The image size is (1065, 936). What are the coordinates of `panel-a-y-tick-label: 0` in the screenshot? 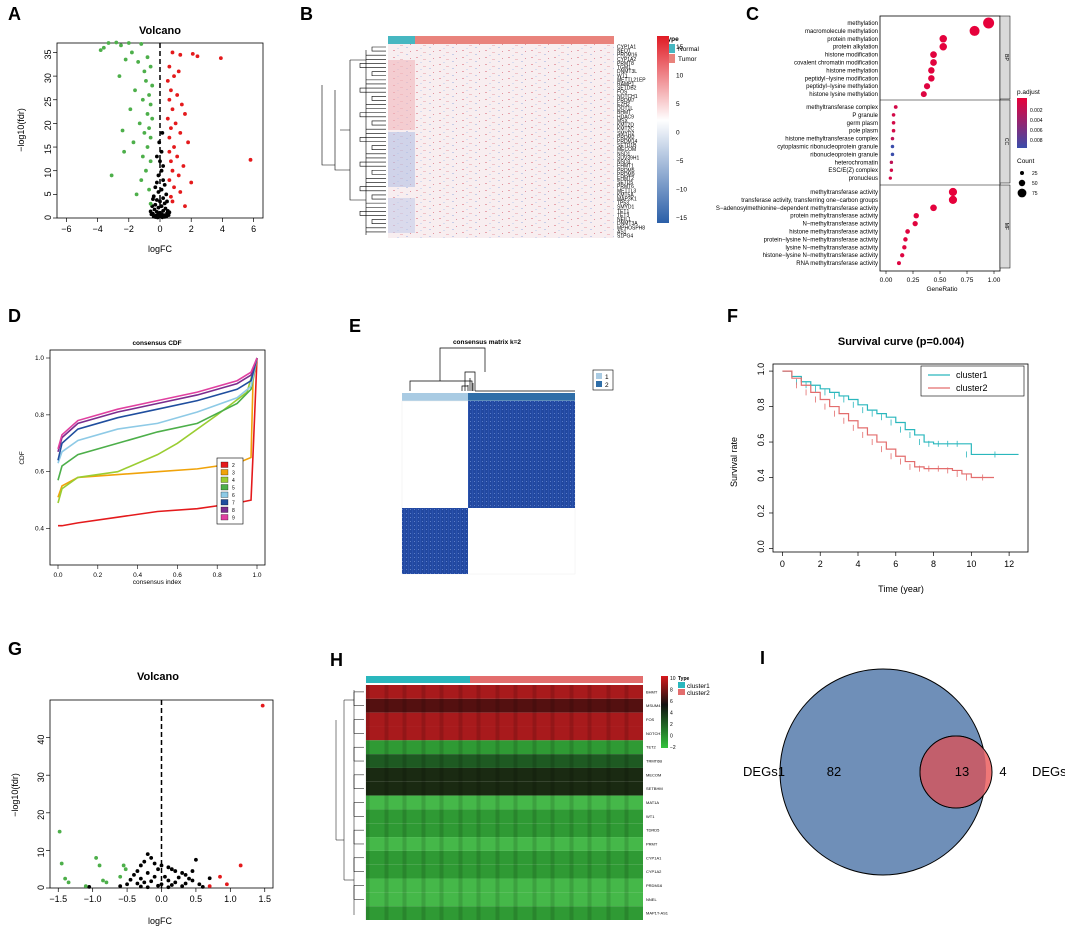 It's located at (48, 217).